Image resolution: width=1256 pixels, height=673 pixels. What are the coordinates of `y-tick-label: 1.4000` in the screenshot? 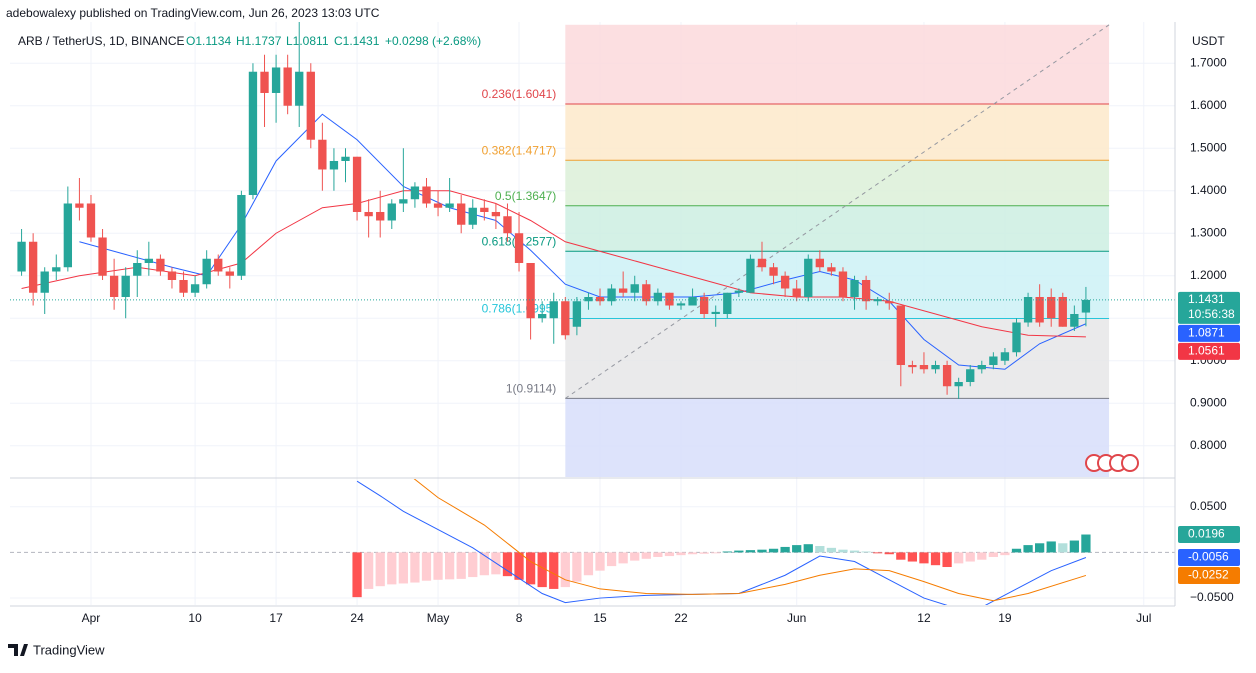 It's located at (1208, 190).